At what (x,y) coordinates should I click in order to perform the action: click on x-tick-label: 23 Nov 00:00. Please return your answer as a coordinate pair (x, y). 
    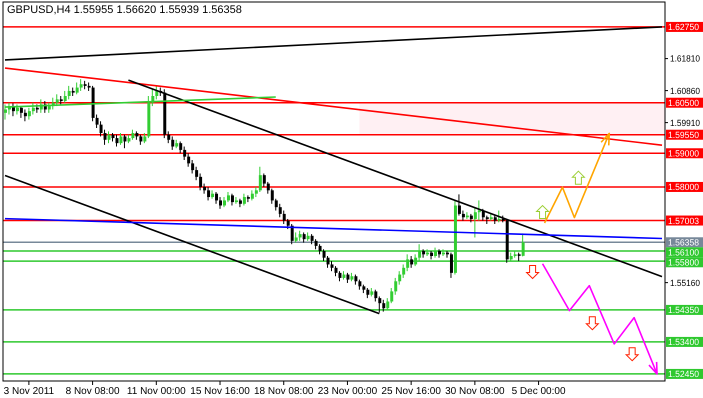
    Looking at the image, I should click on (348, 391).